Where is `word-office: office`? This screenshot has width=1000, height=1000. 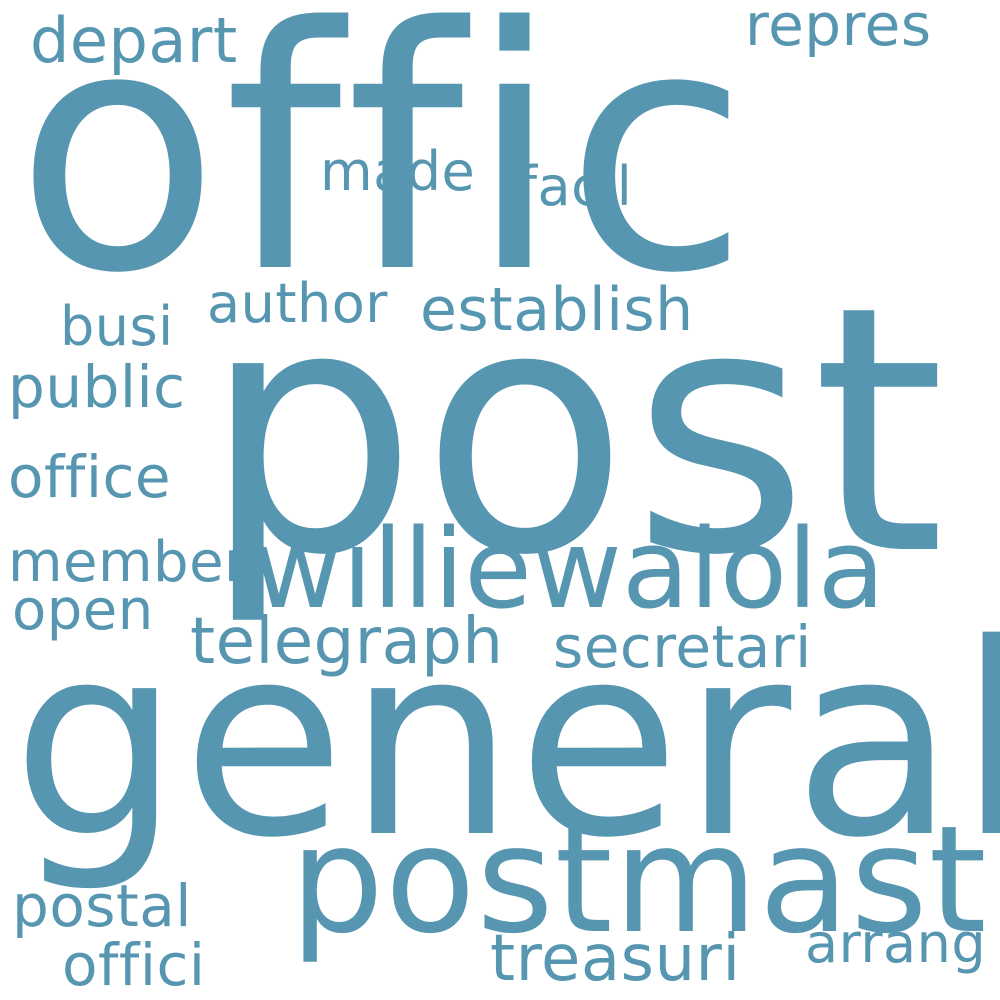 word-office: office is located at coordinates (90, 477).